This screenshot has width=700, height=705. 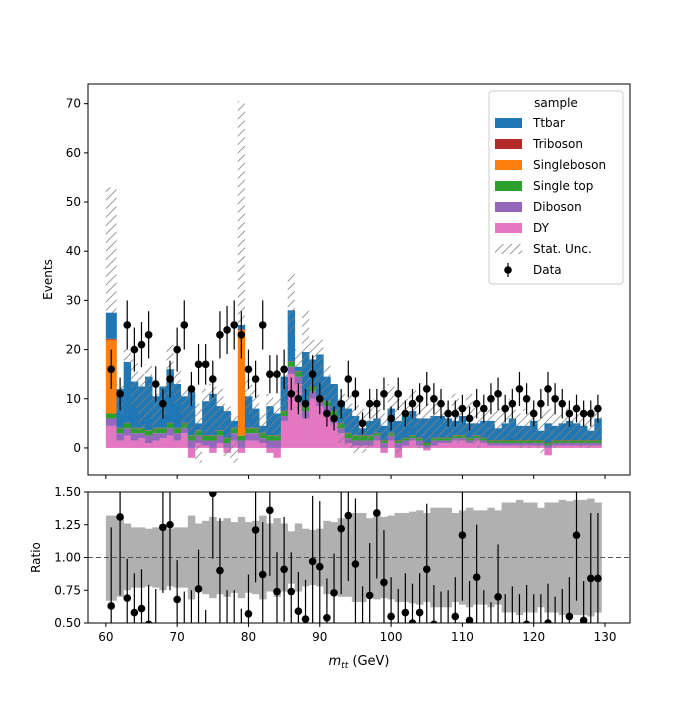 What do you see at coordinates (557, 207) in the screenshot?
I see `legend-label-diboson: Diboson` at bounding box center [557, 207].